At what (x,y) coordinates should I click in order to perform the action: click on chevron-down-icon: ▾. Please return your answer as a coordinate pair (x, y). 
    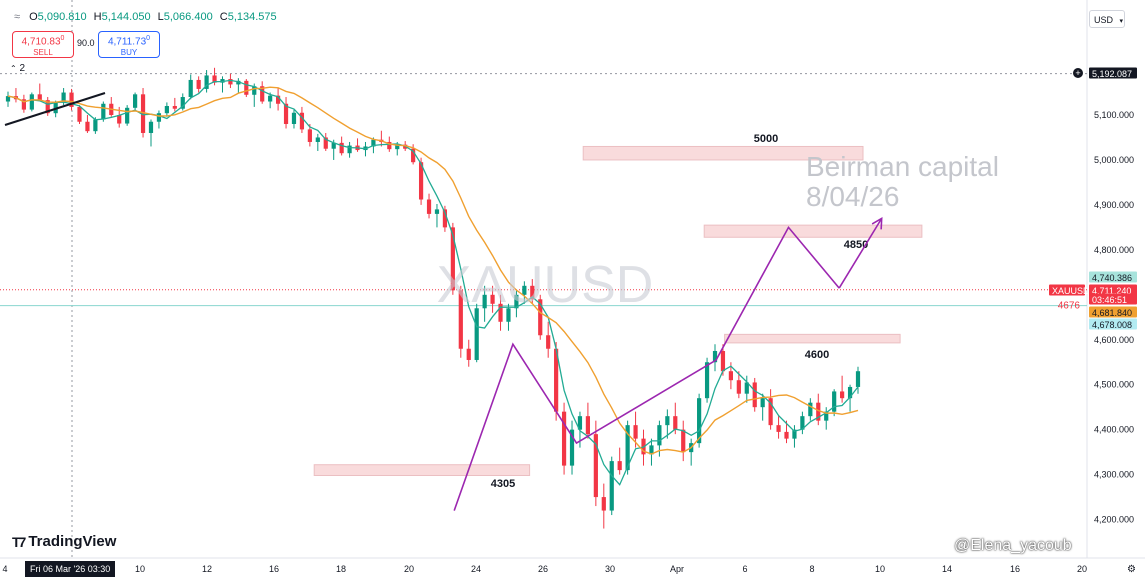
    Looking at the image, I should click on (1121, 21).